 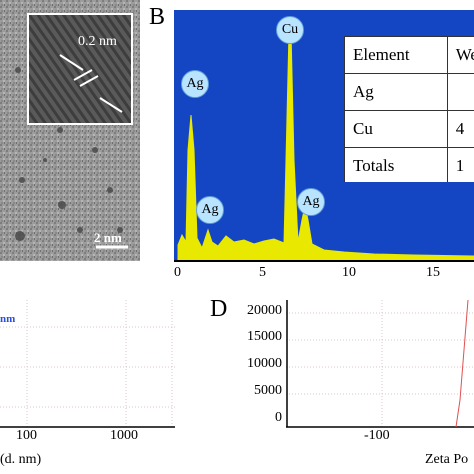 What do you see at coordinates (157, 17) in the screenshot?
I see `panel-b-letter: B` at bounding box center [157, 17].